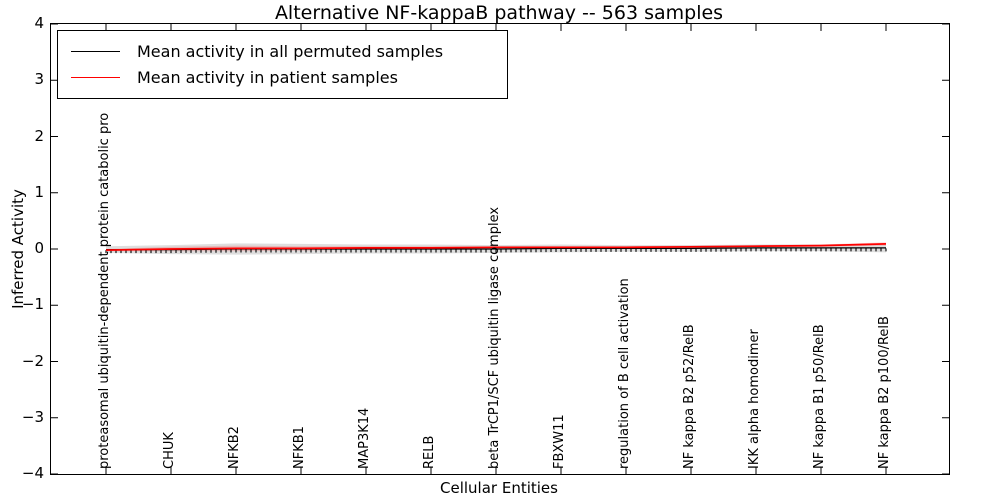 This screenshot has width=1000, height=500. I want to click on legend-entry-permuted: Mean activity in all permuted samples, so click(289, 51).